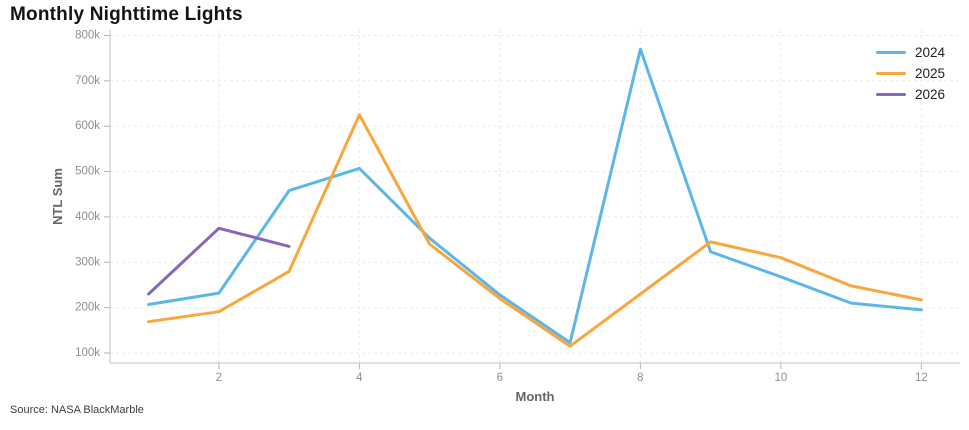  Describe the element at coordinates (87, 308) in the screenshot. I see `y-tick-label: 200k` at that location.